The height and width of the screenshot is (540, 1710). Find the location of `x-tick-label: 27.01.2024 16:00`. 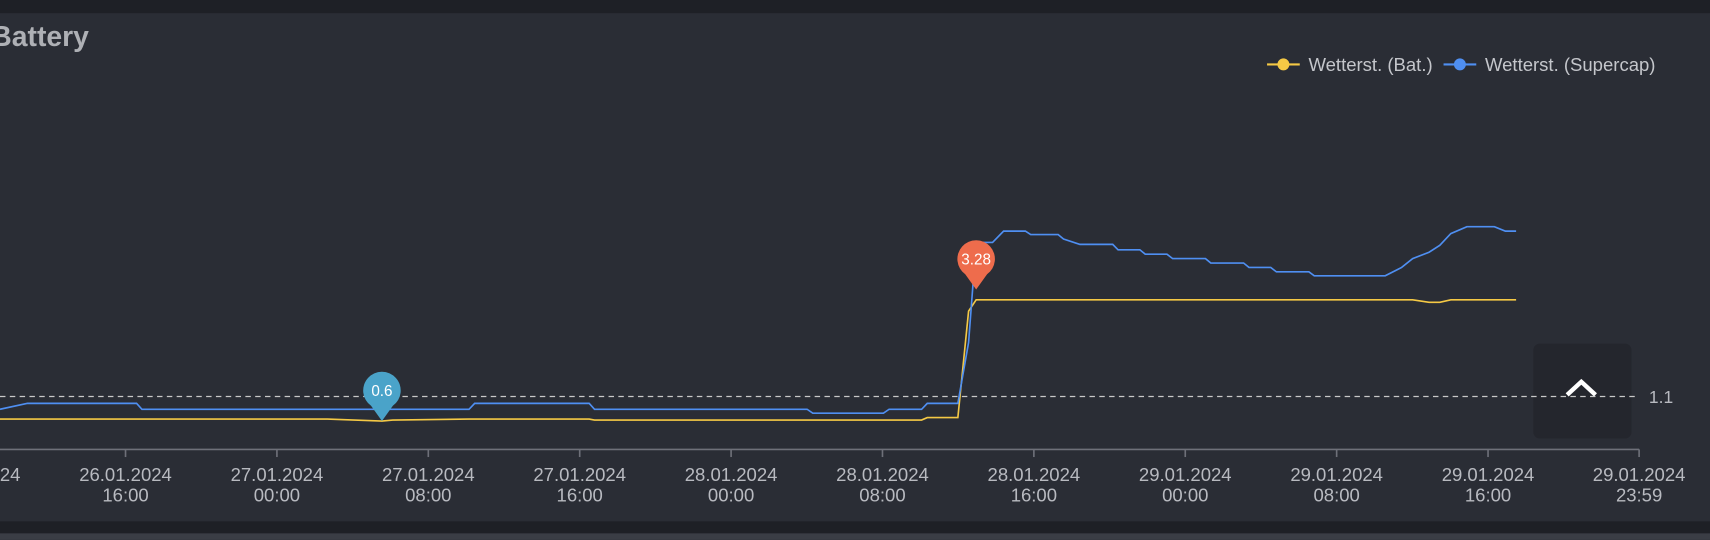

x-tick-label: 27.01.2024 16:00 is located at coordinates (579, 485).